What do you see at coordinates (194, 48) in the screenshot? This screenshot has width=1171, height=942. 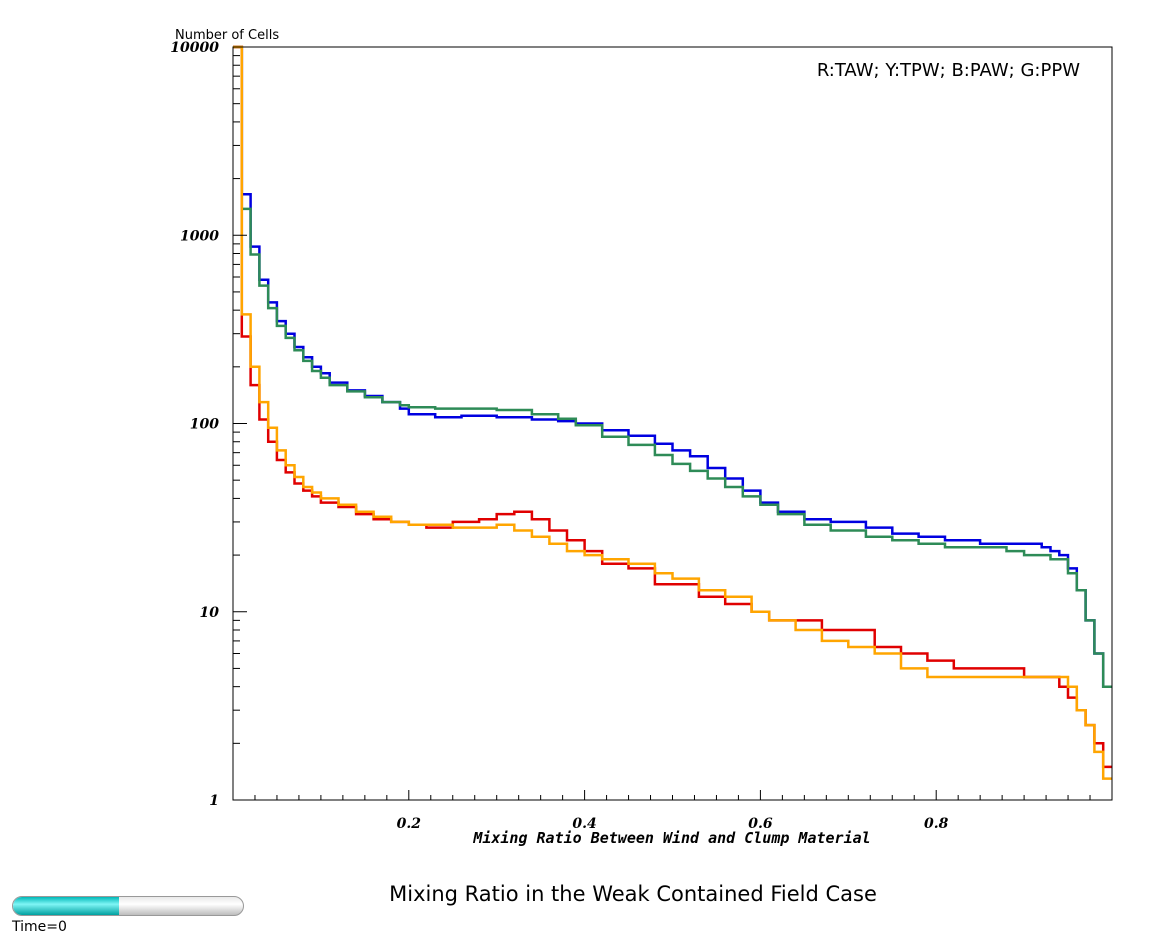 I see `y-tick-label: 10000` at bounding box center [194, 48].